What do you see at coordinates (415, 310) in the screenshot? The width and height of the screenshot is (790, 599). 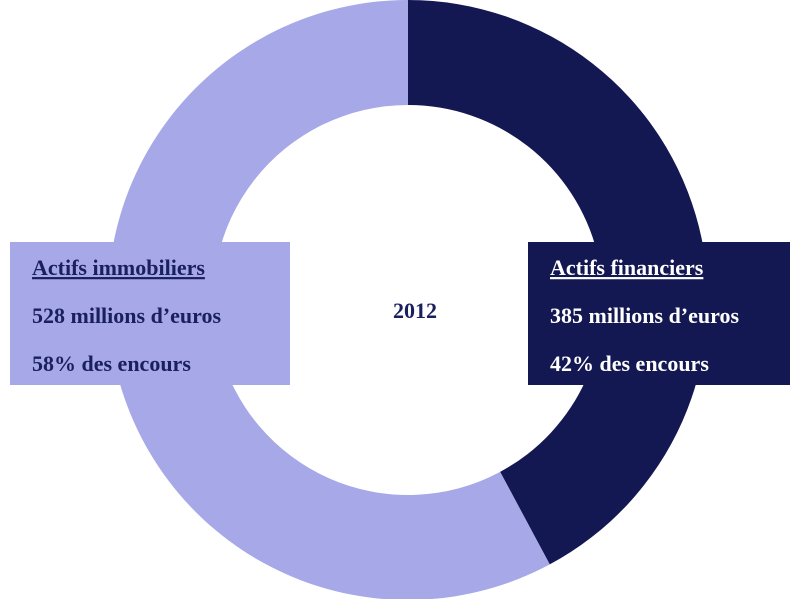 I see `center-label: 2012` at bounding box center [415, 310].